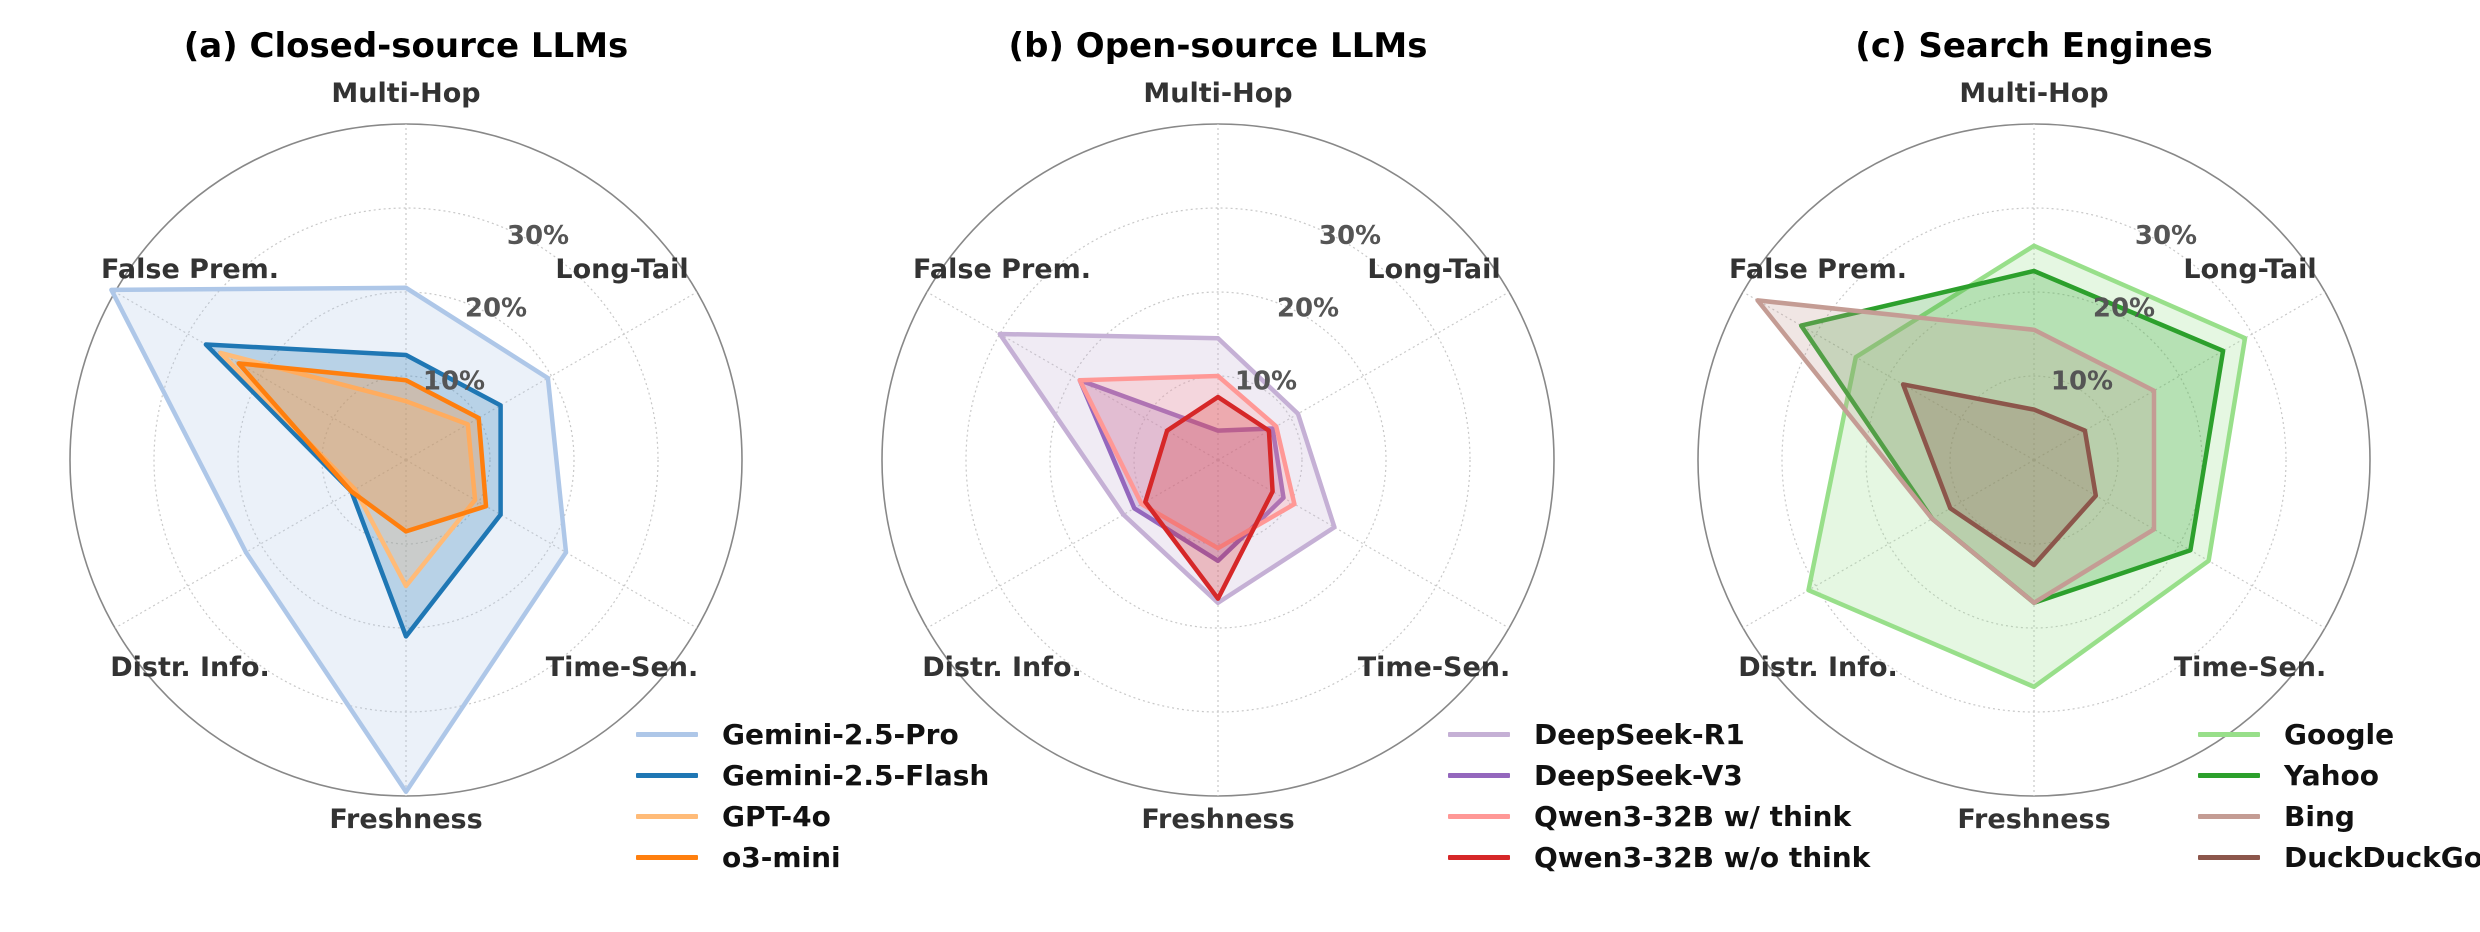 This screenshot has height=932, width=2480. I want to click on legend-item: Qwen3-32B w/ think, so click(1659, 816).